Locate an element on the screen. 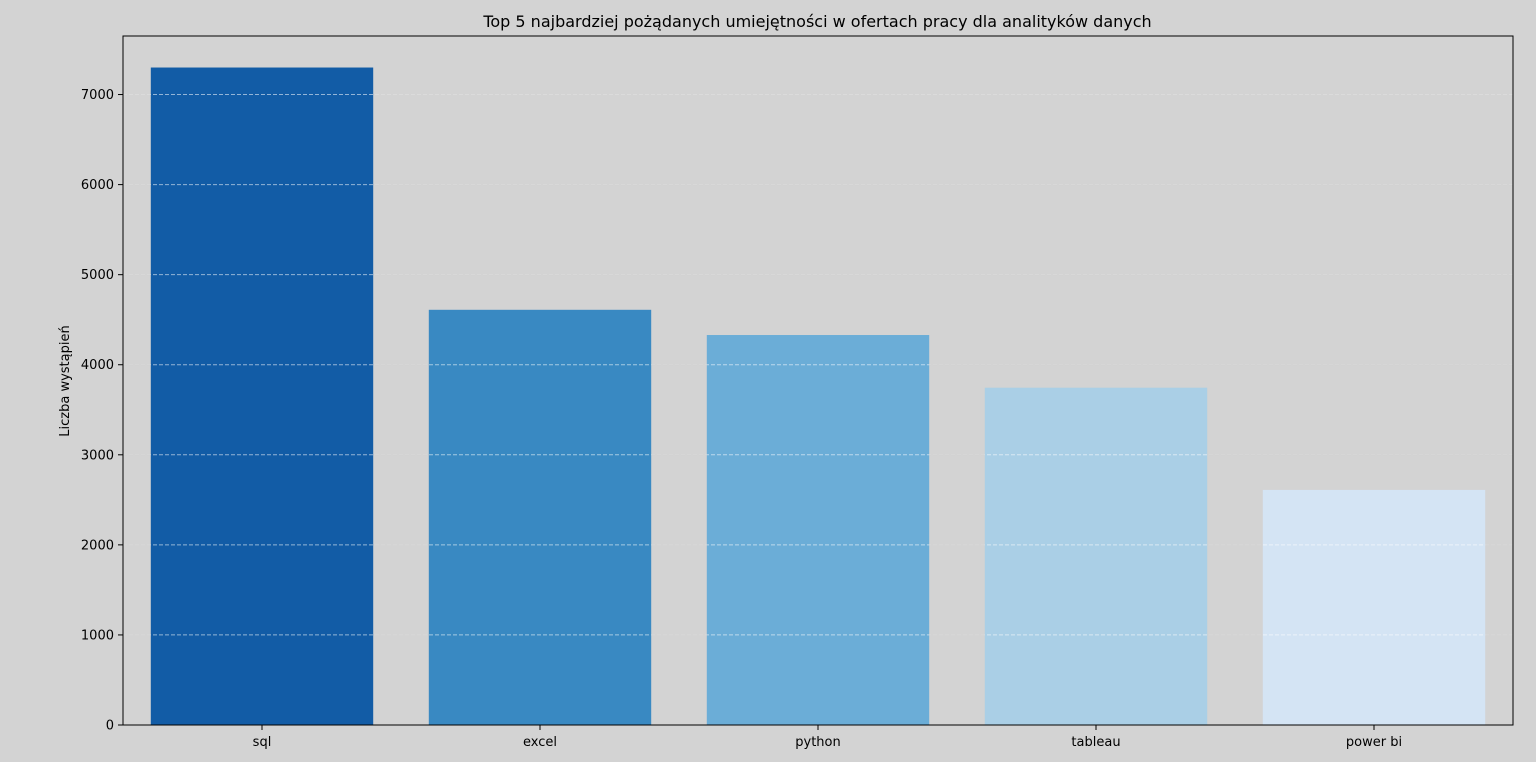 This screenshot has width=1536, height=762. y-axis-label: Liczba wystąpień is located at coordinates (65, 380).